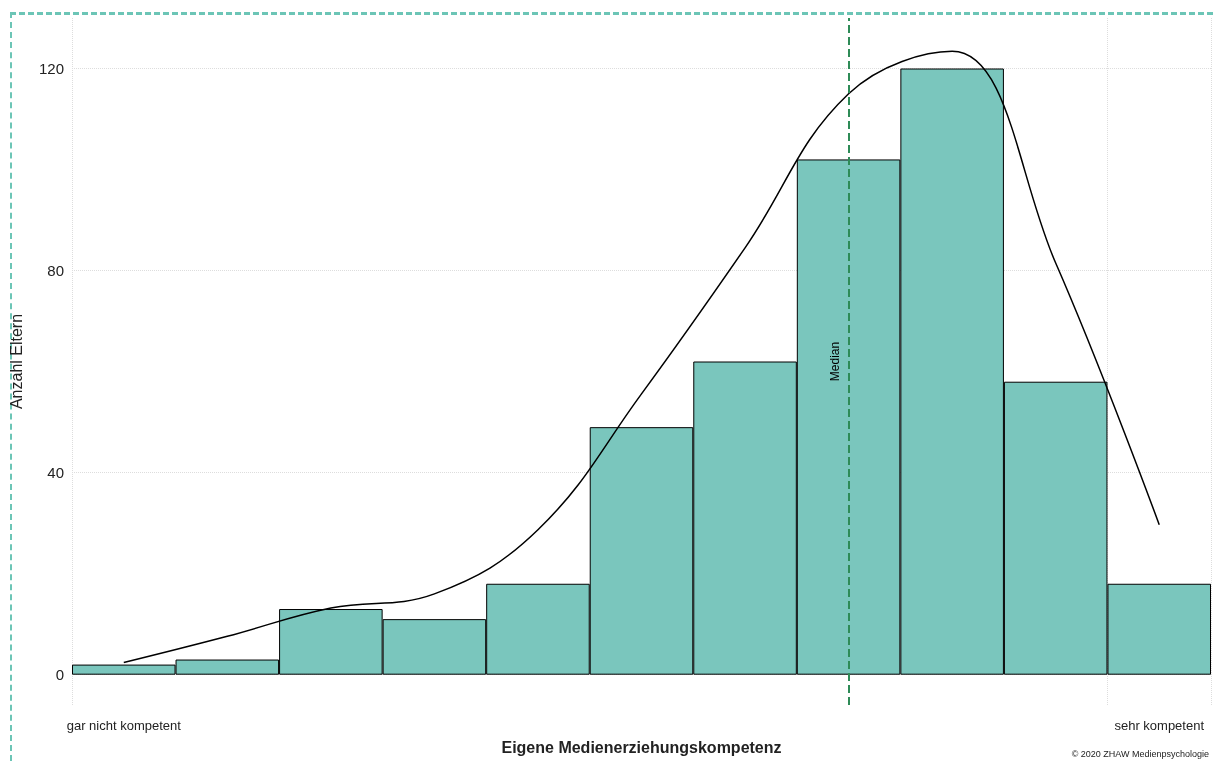 This screenshot has height=763, width=1215. Describe the element at coordinates (124, 725) in the screenshot. I see `x-tick-label: gar nicht kompetent` at that location.